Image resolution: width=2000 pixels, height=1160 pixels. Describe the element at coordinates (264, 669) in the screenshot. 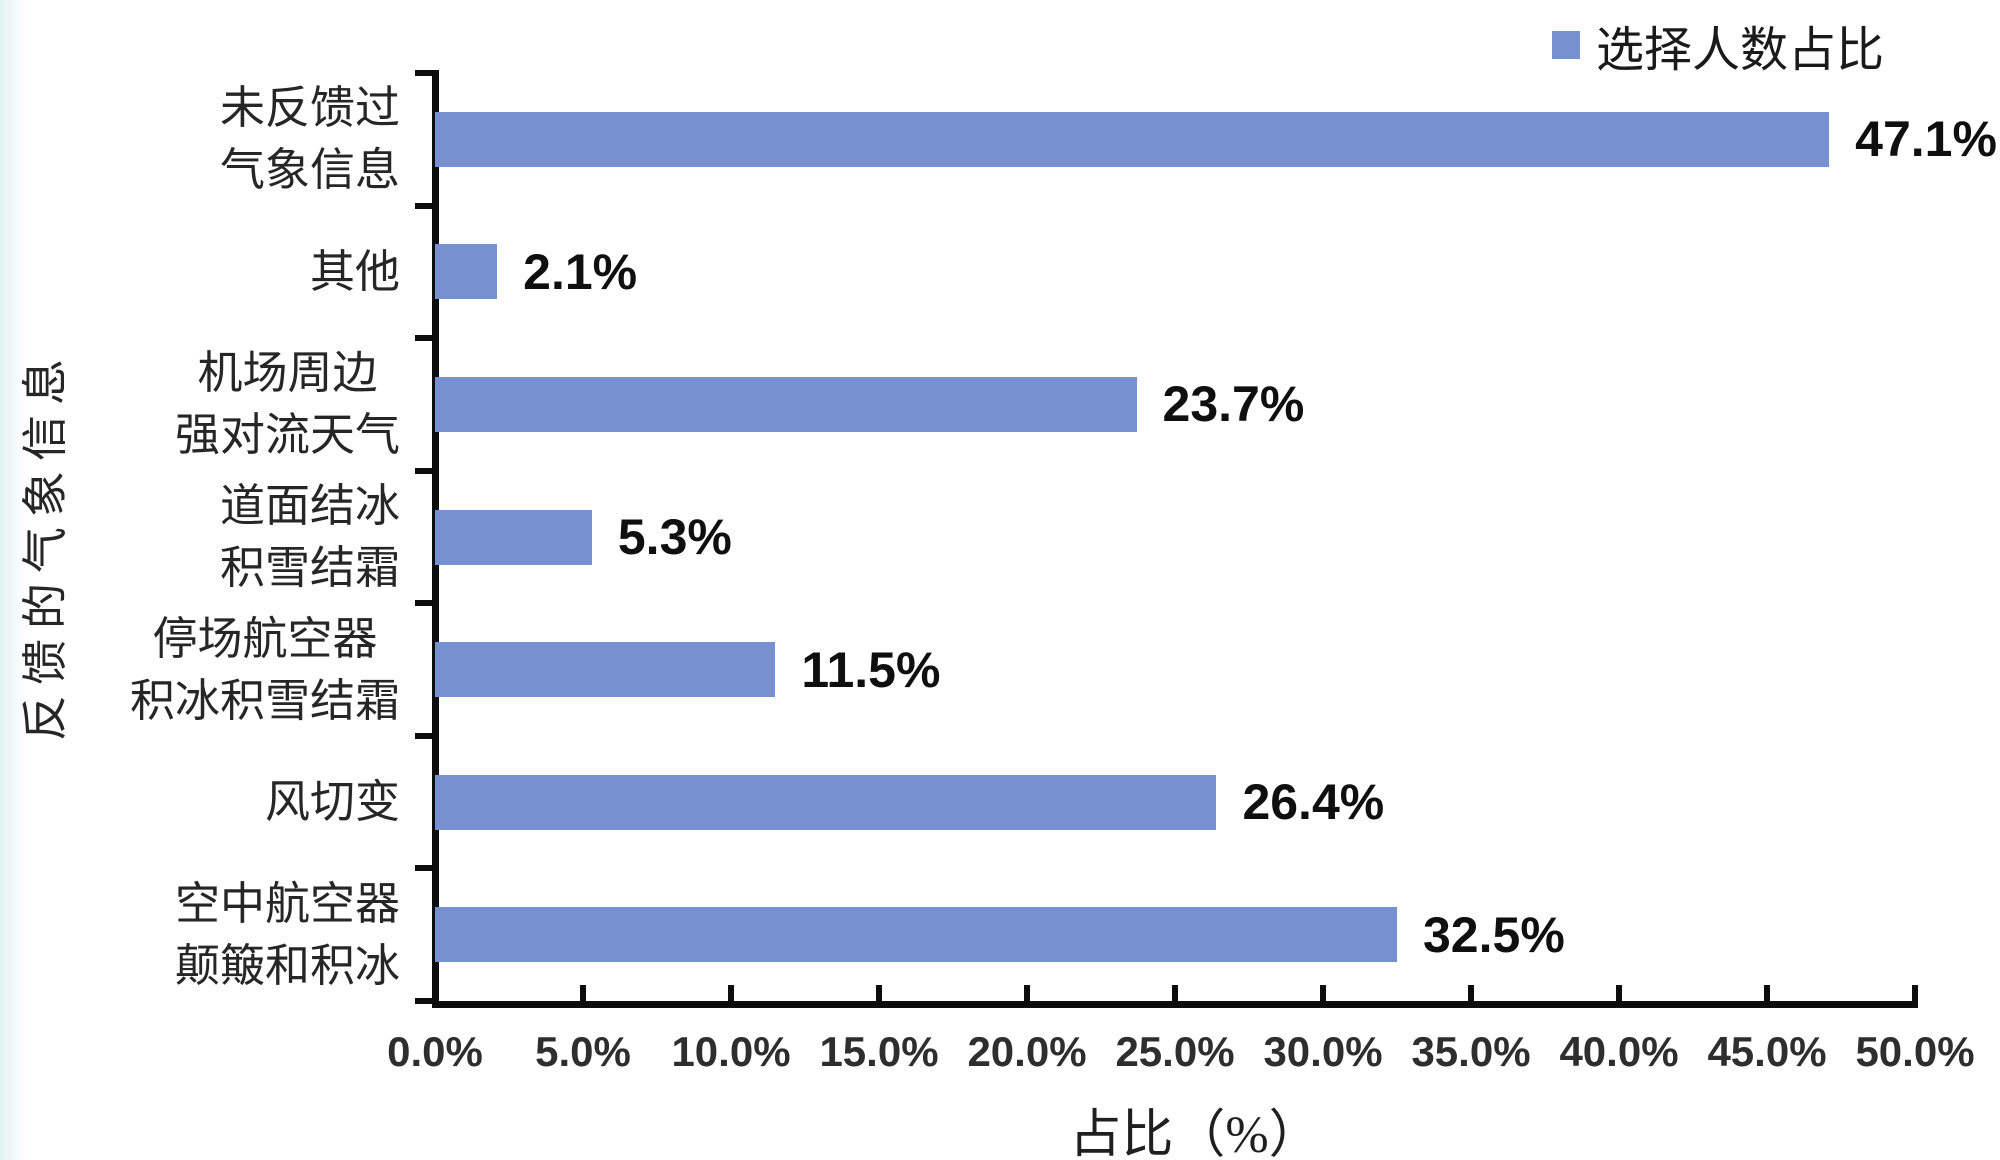

I see `category-label: 停场航空器 积冰积雪结霜` at that location.